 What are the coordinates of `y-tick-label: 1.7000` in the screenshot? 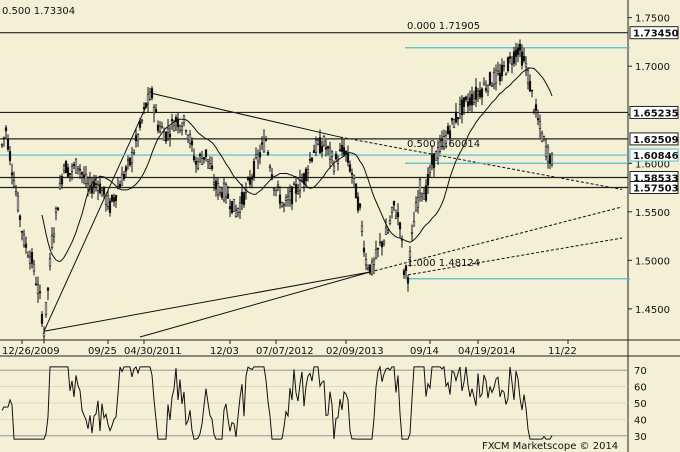 It's located at (652, 67).